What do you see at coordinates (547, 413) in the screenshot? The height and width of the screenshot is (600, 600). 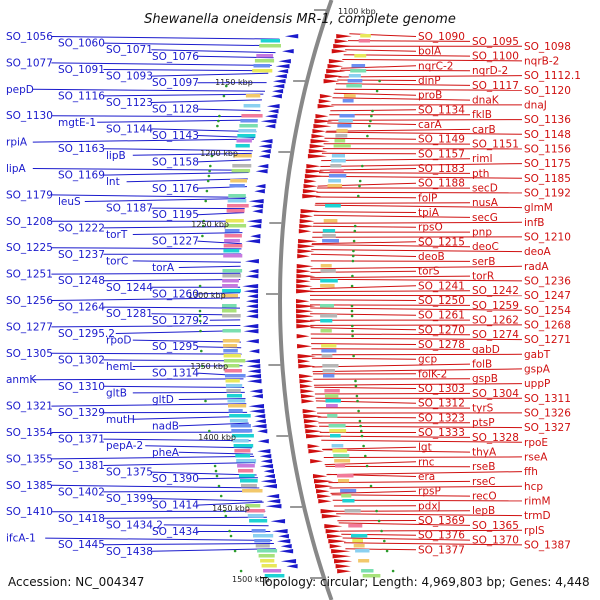 I see `right-gene-label: SO_1326` at bounding box center [547, 413].